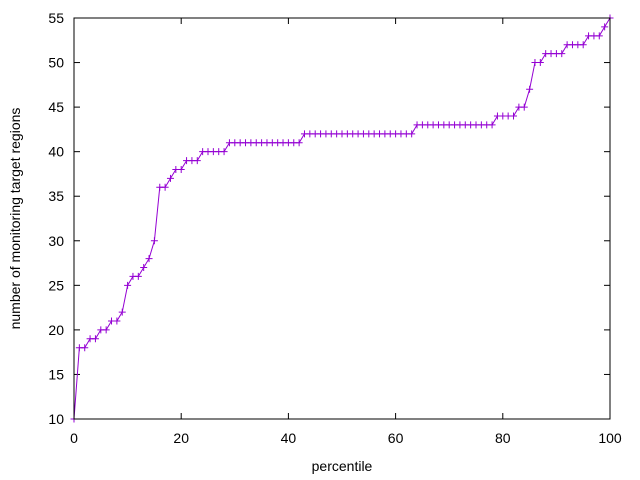 This screenshot has height=480, width=640. I want to click on x-tick-label: 100, so click(610, 438).